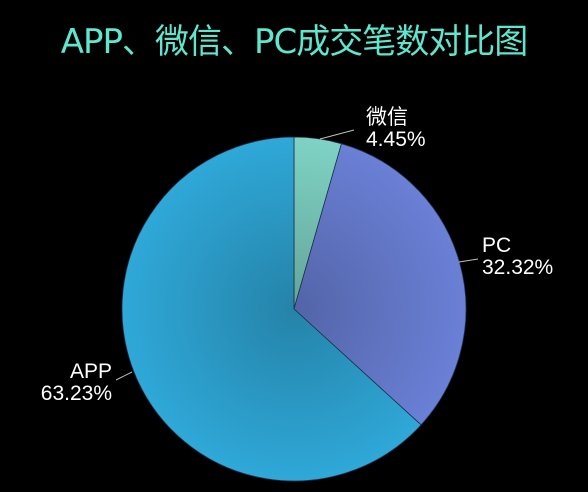  I want to click on slice-label-value-3: 63.23%, so click(76, 393).